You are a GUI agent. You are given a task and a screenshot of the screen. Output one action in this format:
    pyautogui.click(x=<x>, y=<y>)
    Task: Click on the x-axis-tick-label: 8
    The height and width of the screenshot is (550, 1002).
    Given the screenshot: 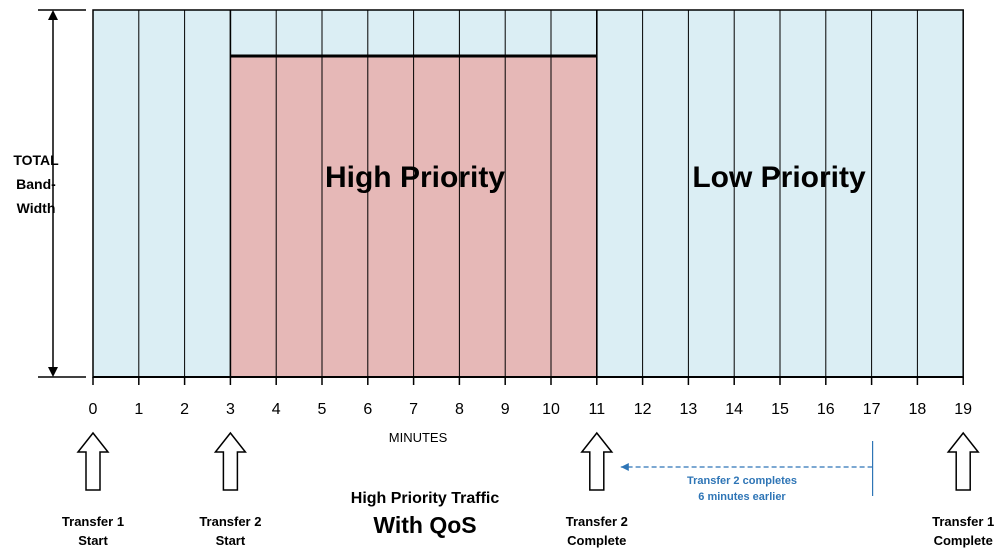 What is the action you would take?
    pyautogui.click(x=459, y=409)
    